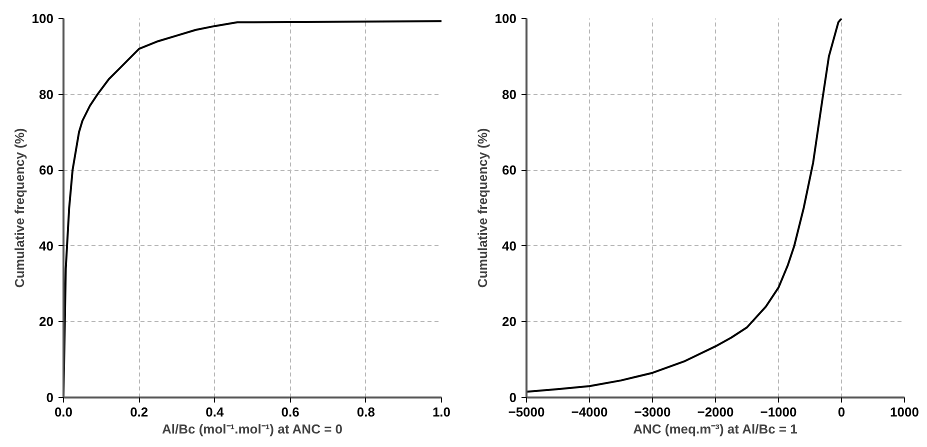 Image resolution: width=927 pixels, height=447 pixels. What do you see at coordinates (778, 412) in the screenshot?
I see `x-tick-label: −1000` at bounding box center [778, 412].